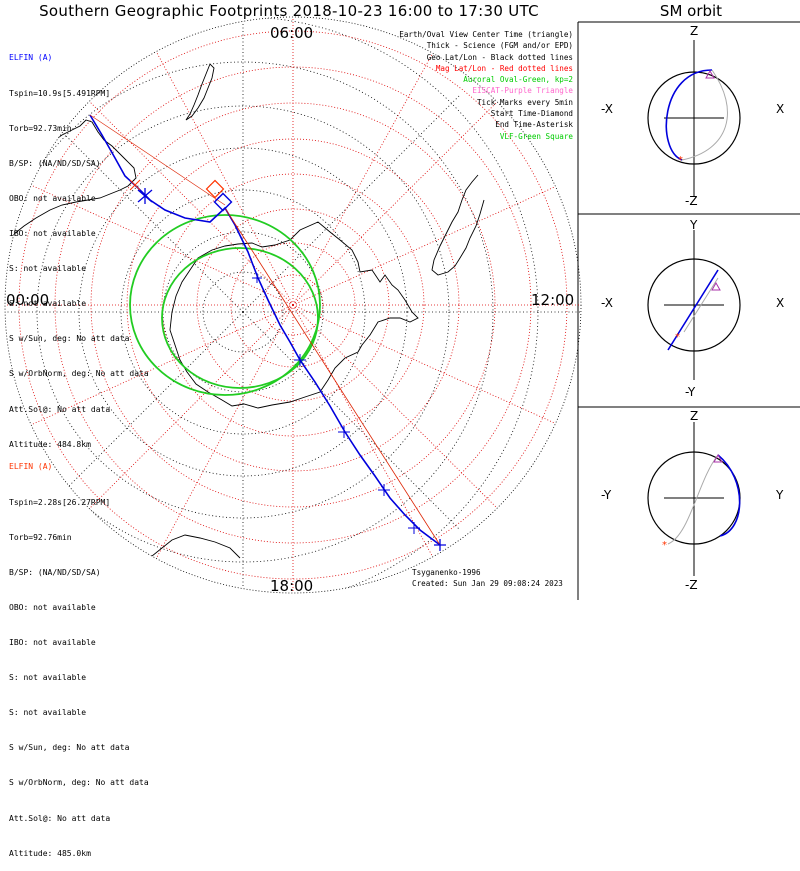  I want to click on label-1200: 12:00, so click(553, 300).